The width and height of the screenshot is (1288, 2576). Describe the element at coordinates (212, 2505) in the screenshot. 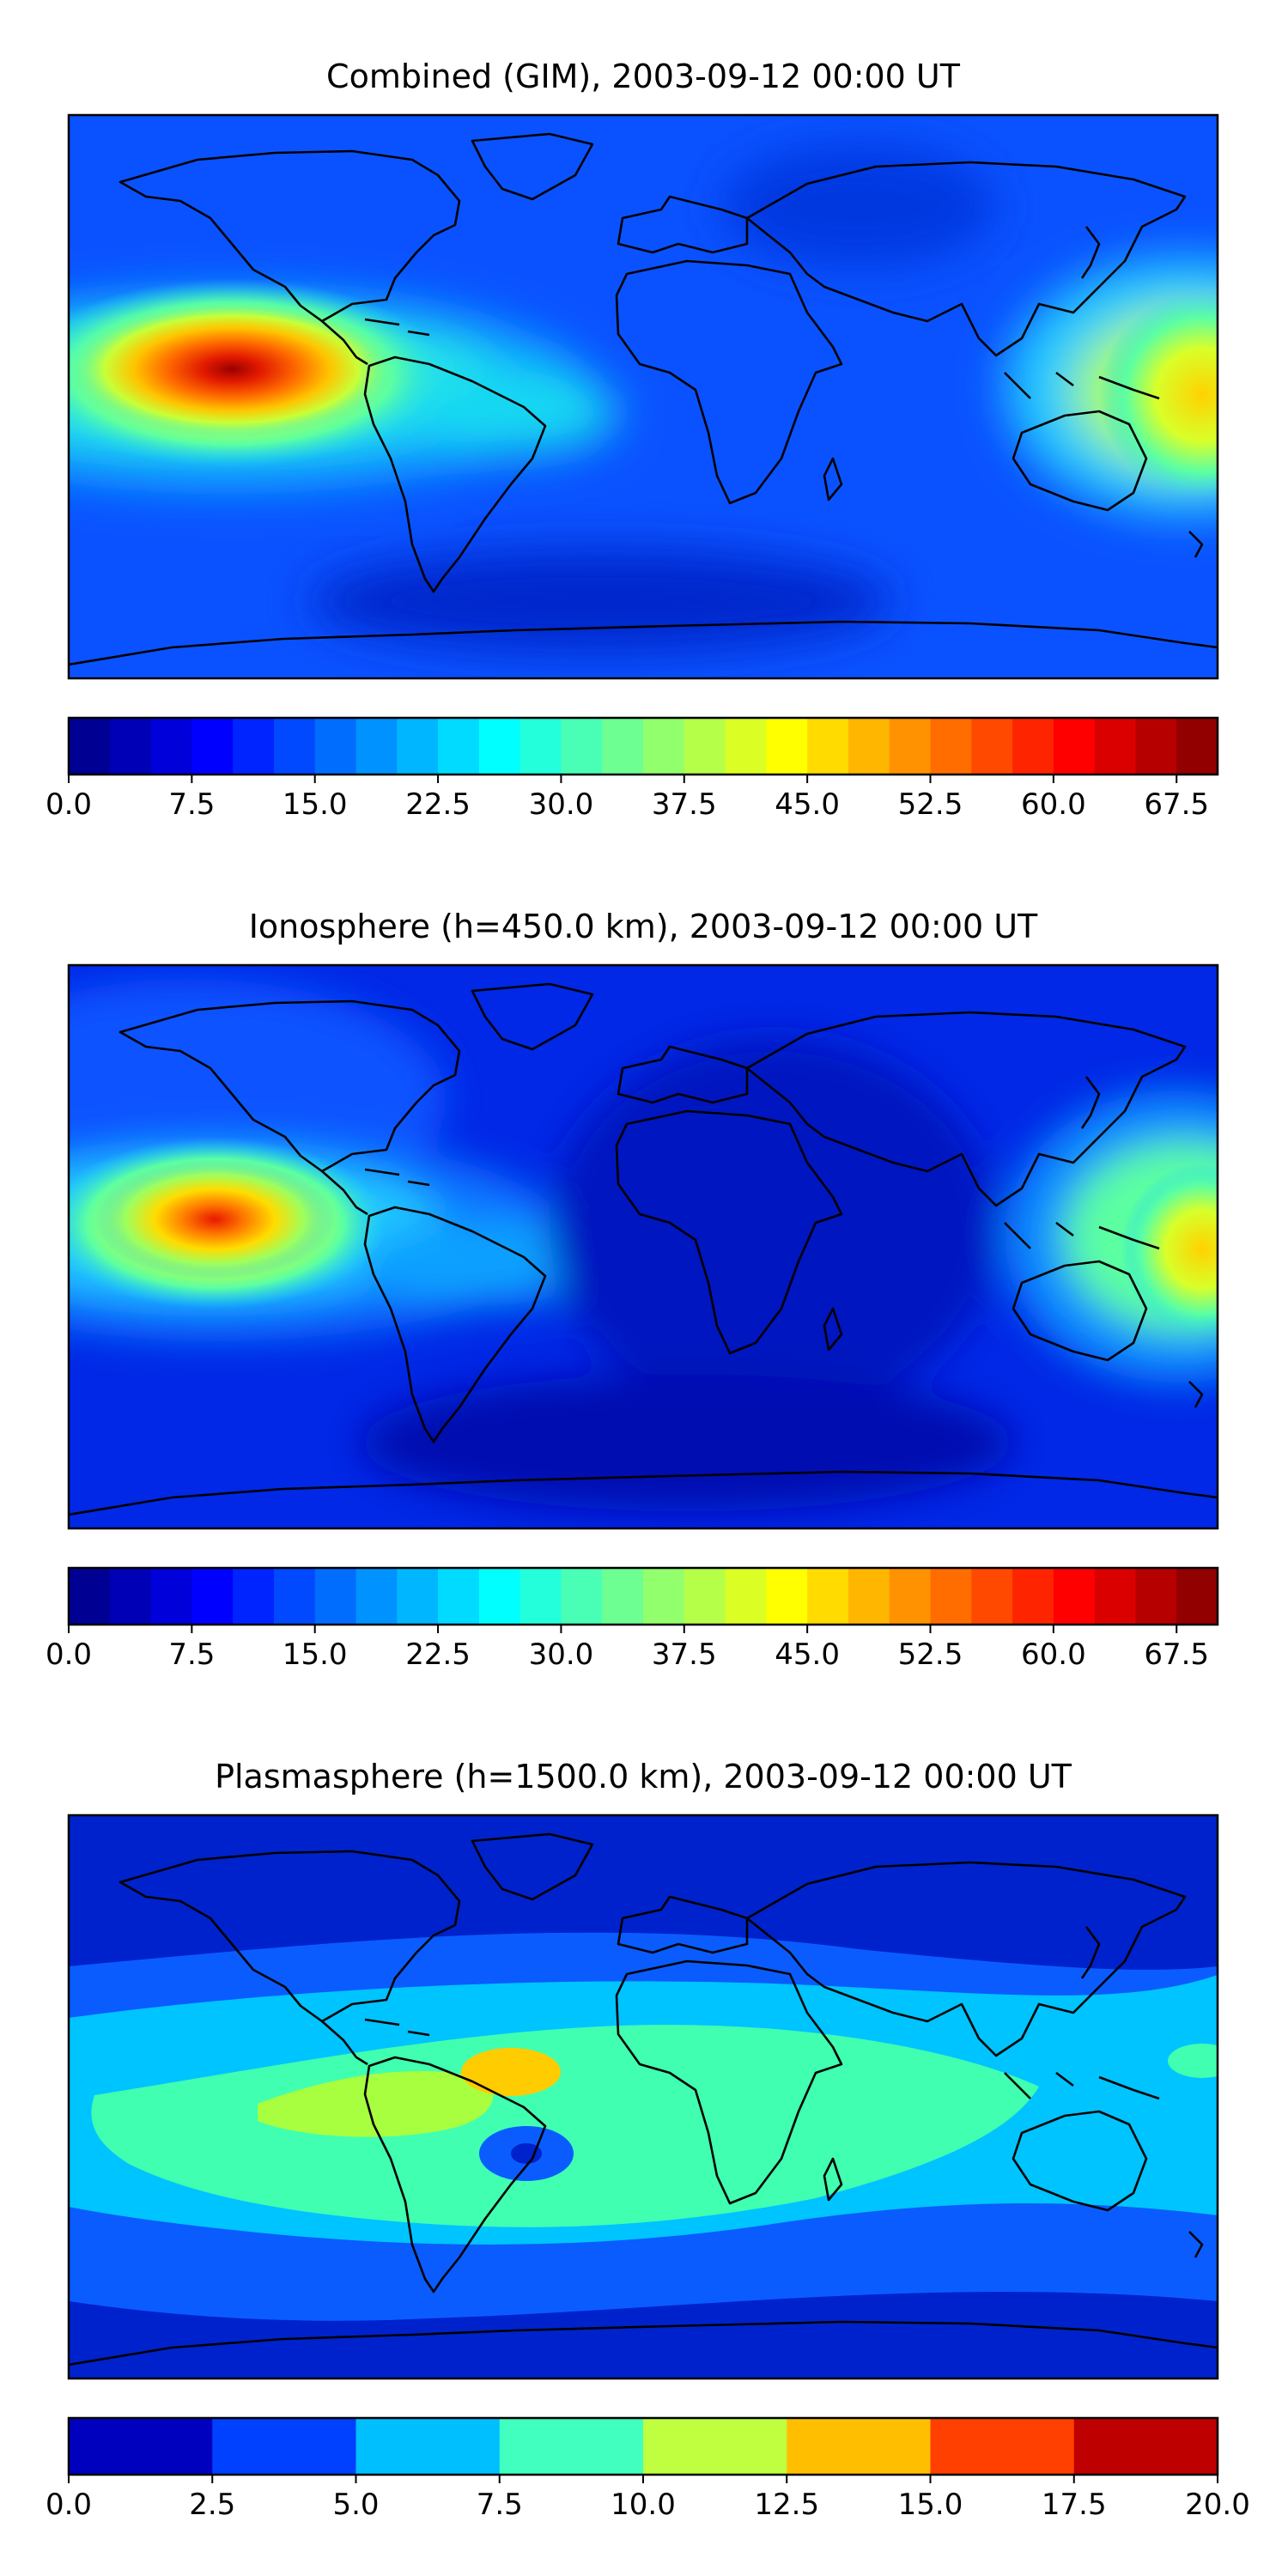

I see `colorbar-tick-label: 2.5` at that location.